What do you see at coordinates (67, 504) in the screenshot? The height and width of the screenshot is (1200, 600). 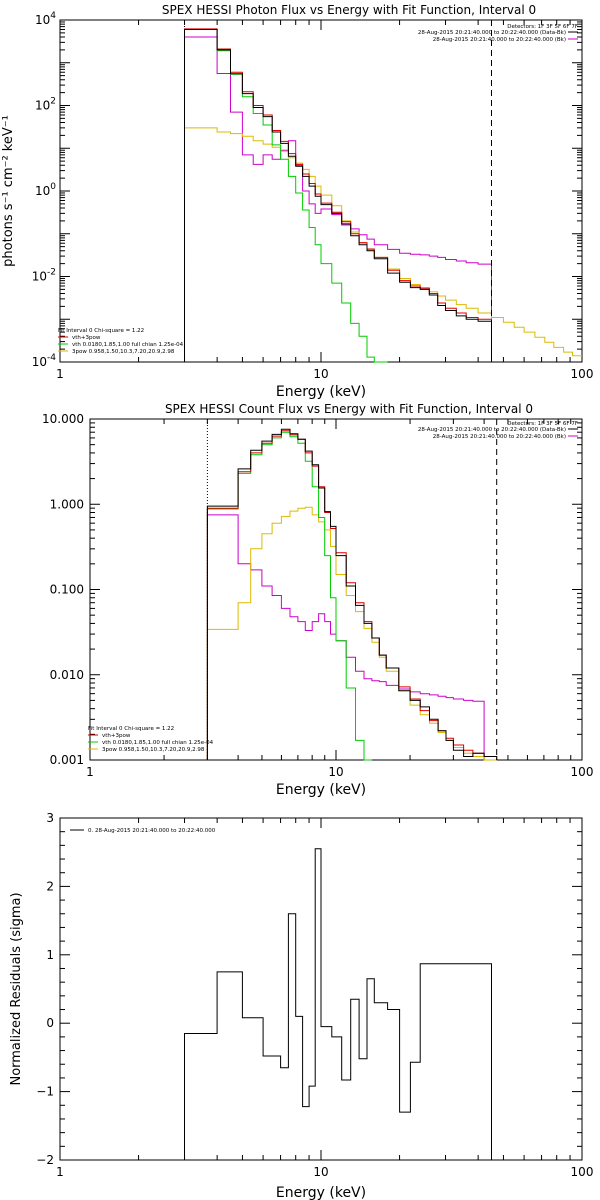 I see `y-tick-label: 1.000` at bounding box center [67, 504].